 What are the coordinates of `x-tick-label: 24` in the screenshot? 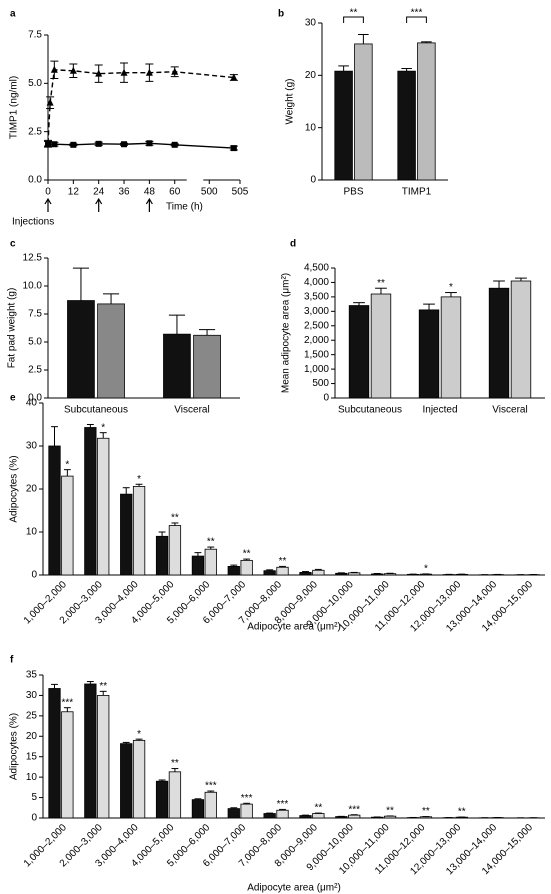 It's located at (99, 192).